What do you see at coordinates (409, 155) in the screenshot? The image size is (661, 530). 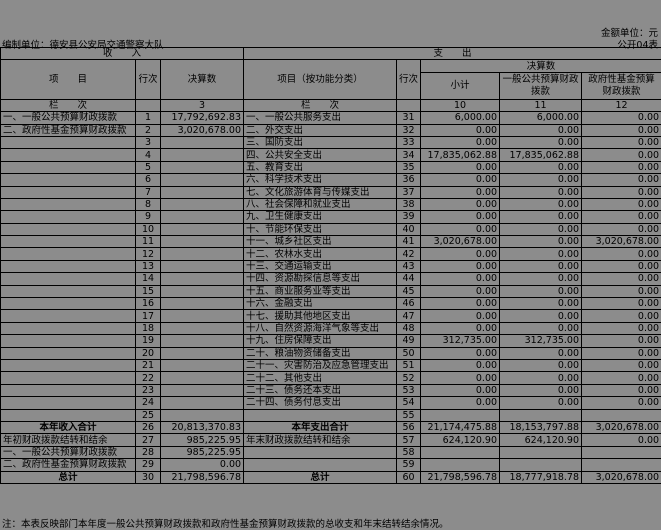 I see `cell: 34` at bounding box center [409, 155].